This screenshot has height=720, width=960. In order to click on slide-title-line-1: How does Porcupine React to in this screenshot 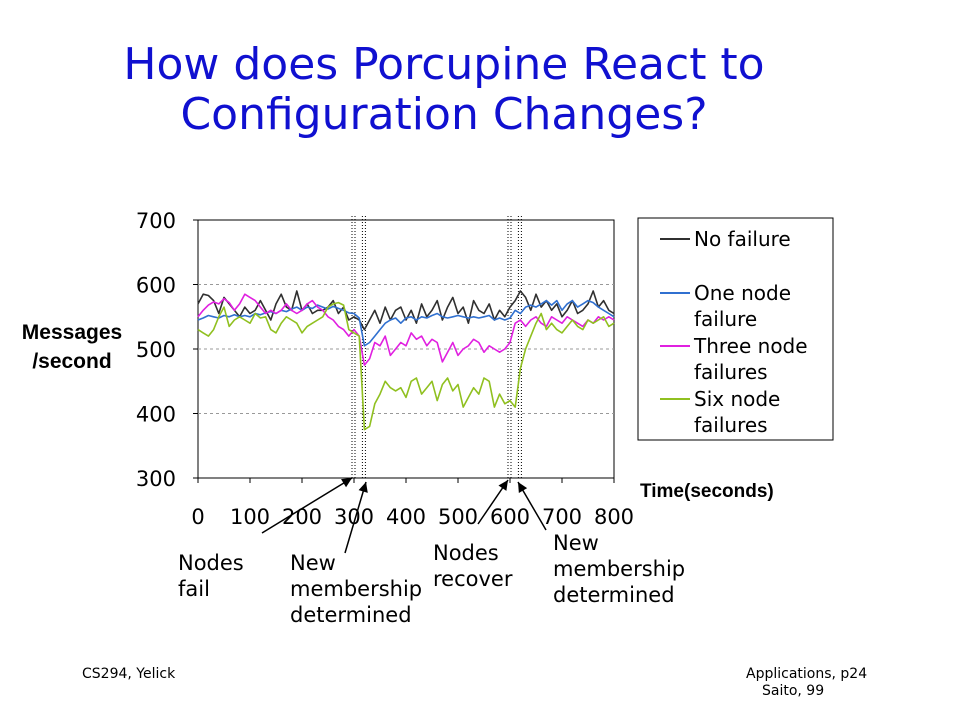, I will do `click(444, 64)`.